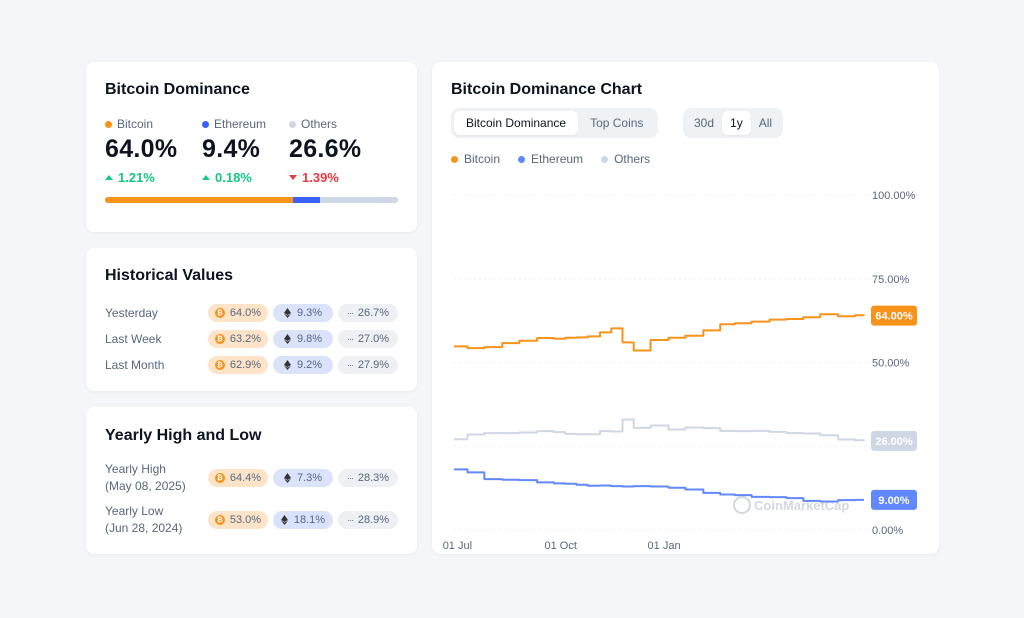  I want to click on y-tick-label: 50.00%, so click(891, 364).